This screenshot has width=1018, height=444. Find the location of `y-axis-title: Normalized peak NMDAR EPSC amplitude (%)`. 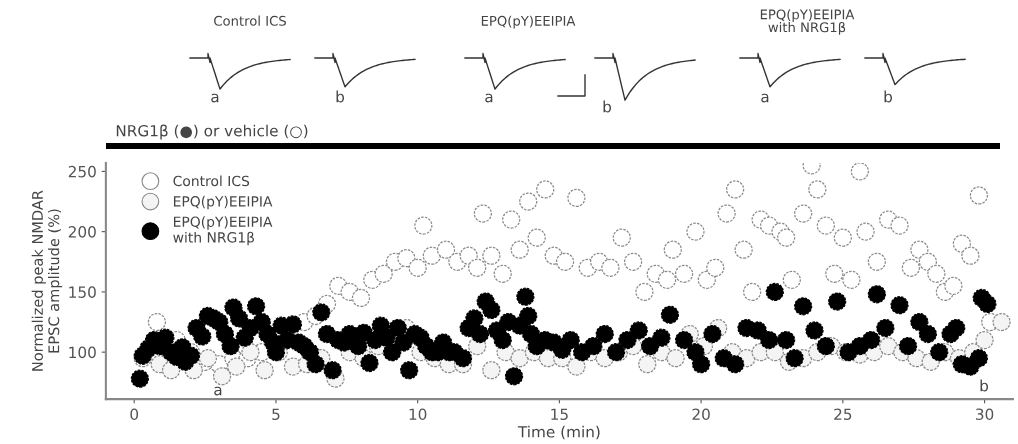

y-axis-title: Normalized peak NMDAR EPSC amplitude (%) is located at coordinates (47, 280).